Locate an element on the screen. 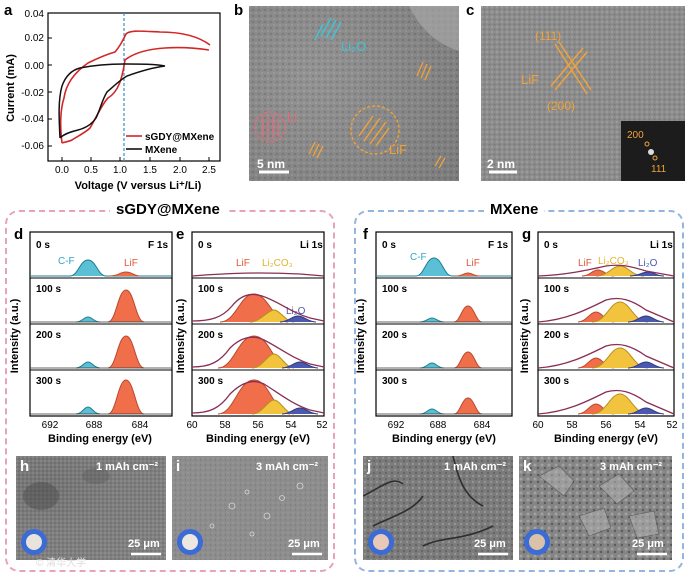 Image resolution: width=685 pixels, height=573 pixels. sem-caption-k: 3 mAh cm⁻² is located at coordinates (631, 467).